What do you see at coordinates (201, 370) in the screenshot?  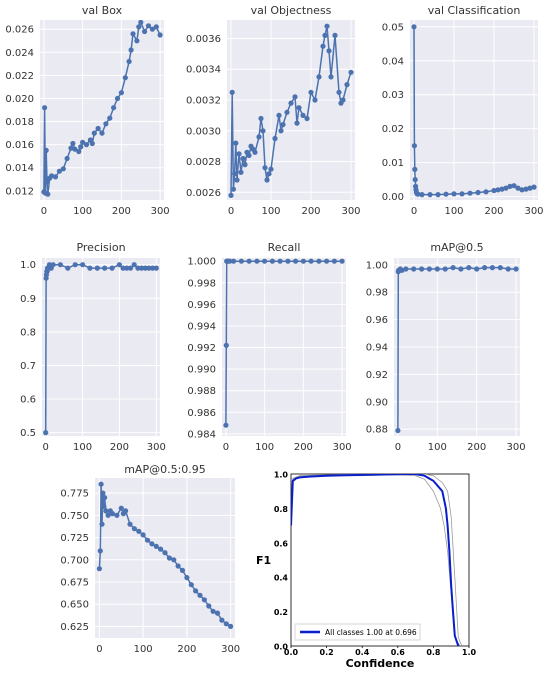 I see `y-tick-label: 0.990` at bounding box center [201, 370].